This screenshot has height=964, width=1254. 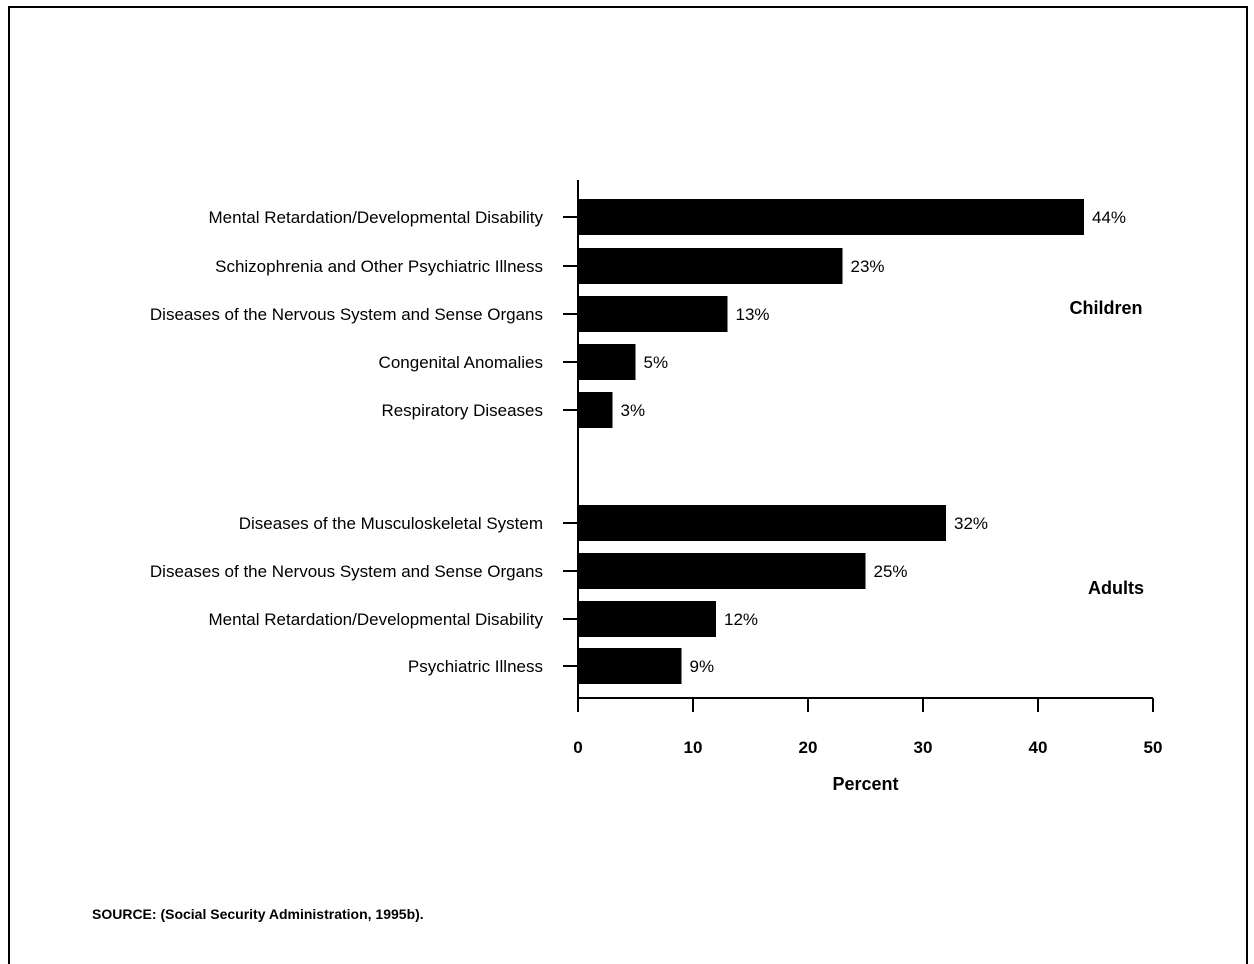 What do you see at coordinates (702, 666) in the screenshot?
I see `data-label: 9%` at bounding box center [702, 666].